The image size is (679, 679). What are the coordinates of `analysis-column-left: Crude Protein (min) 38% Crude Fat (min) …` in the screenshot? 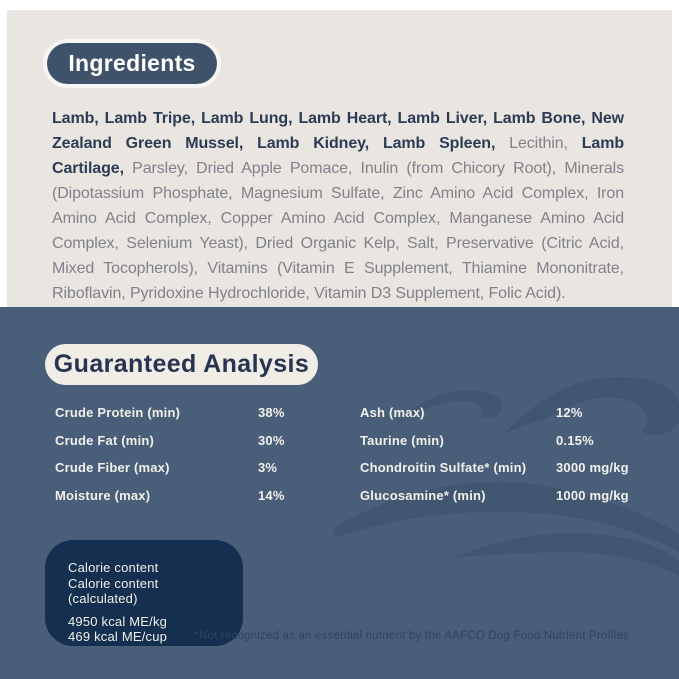 It's located at (200, 454).